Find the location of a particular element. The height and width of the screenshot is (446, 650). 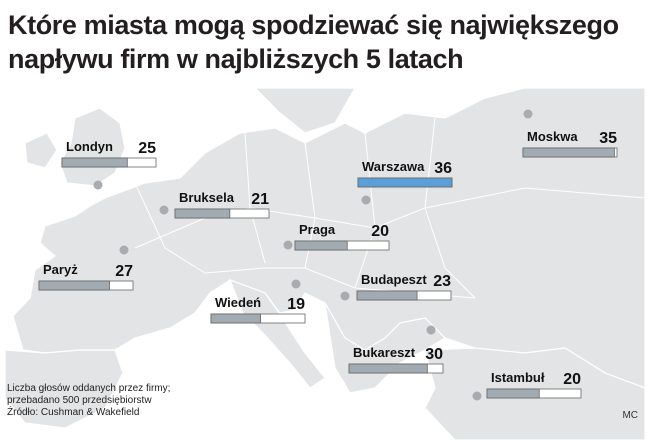

value-label-bukareszt: 30 is located at coordinates (434, 354).